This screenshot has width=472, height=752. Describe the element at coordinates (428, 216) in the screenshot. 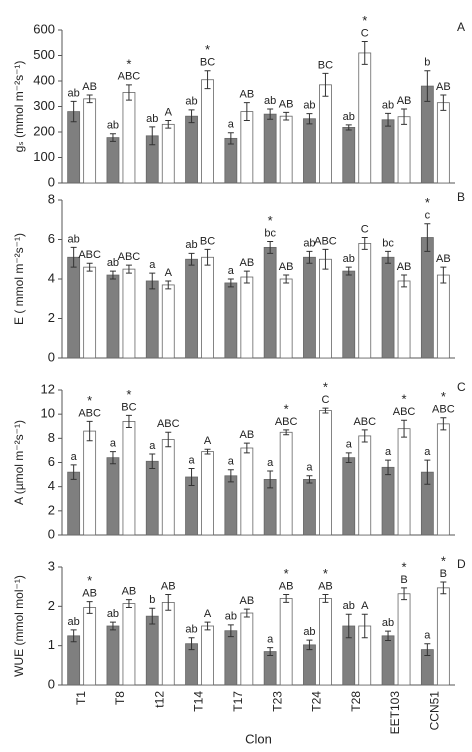

I see `significance-letter: c` at that location.